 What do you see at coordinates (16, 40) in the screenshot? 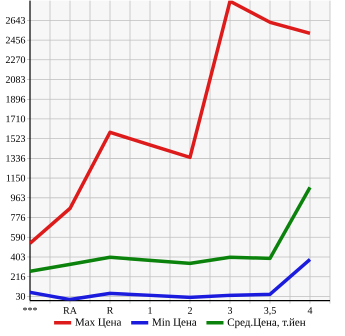
I see `y-tick-label: 2456` at bounding box center [16, 40].